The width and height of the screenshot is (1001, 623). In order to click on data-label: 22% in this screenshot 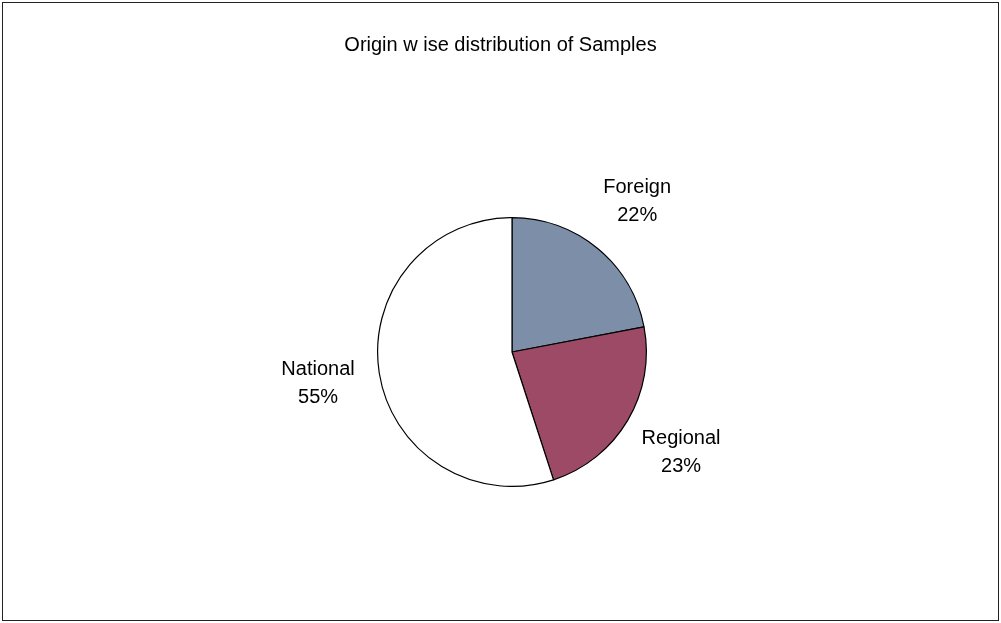, I will do `click(637, 214)`.